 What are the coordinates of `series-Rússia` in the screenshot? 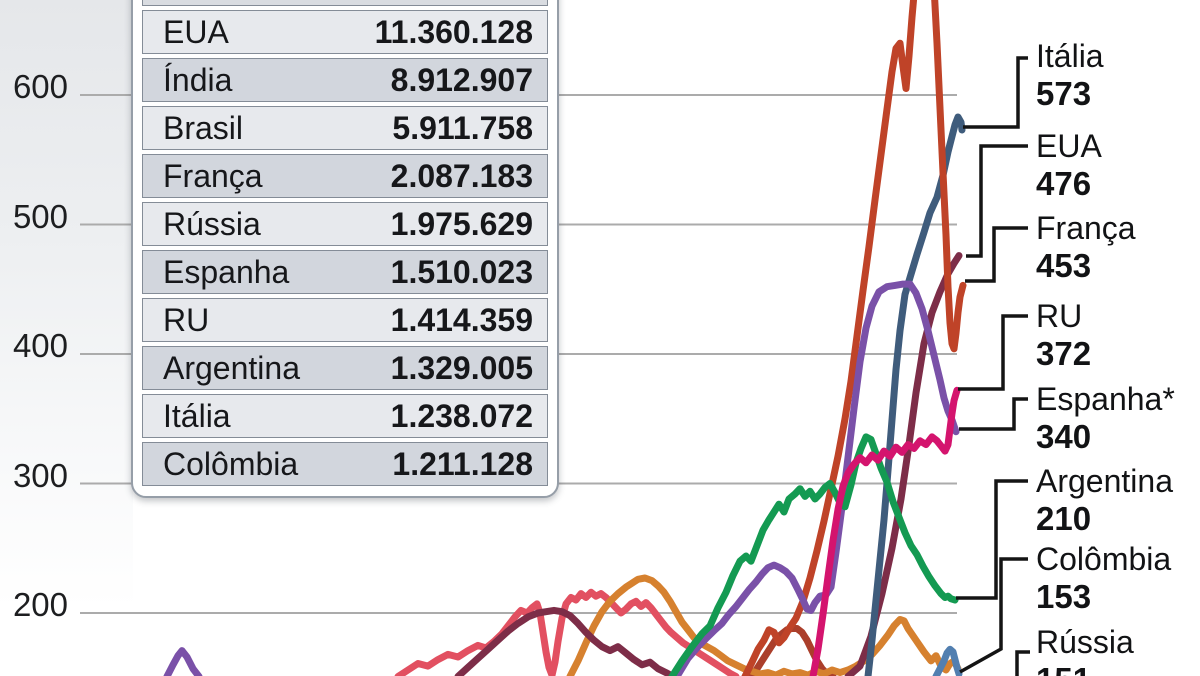 It's located at (947, 660).